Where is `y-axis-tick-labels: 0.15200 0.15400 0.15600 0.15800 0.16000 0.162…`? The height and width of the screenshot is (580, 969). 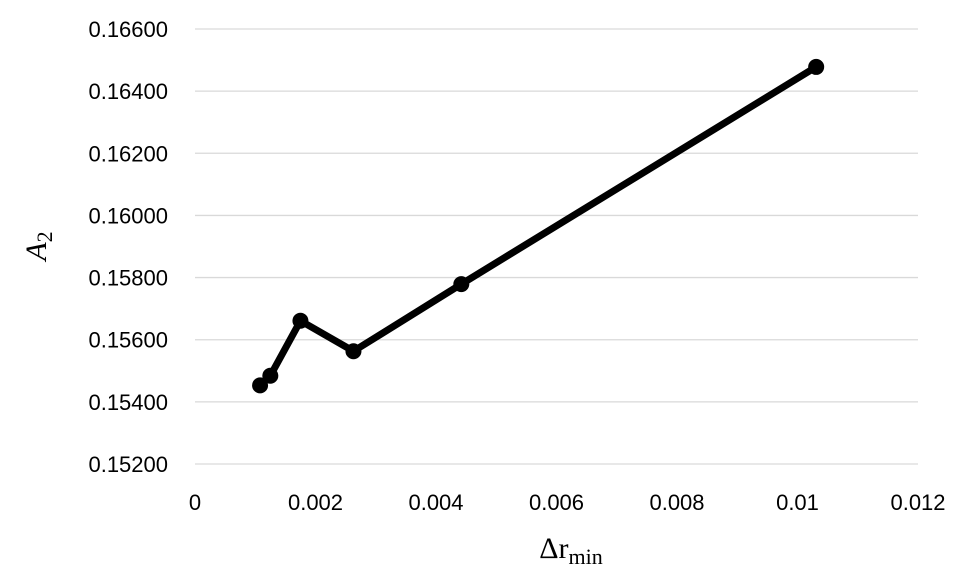 y-axis-tick-labels: 0.15200 0.15400 0.15600 0.15800 0.16000 0.162… is located at coordinates (128, 247).